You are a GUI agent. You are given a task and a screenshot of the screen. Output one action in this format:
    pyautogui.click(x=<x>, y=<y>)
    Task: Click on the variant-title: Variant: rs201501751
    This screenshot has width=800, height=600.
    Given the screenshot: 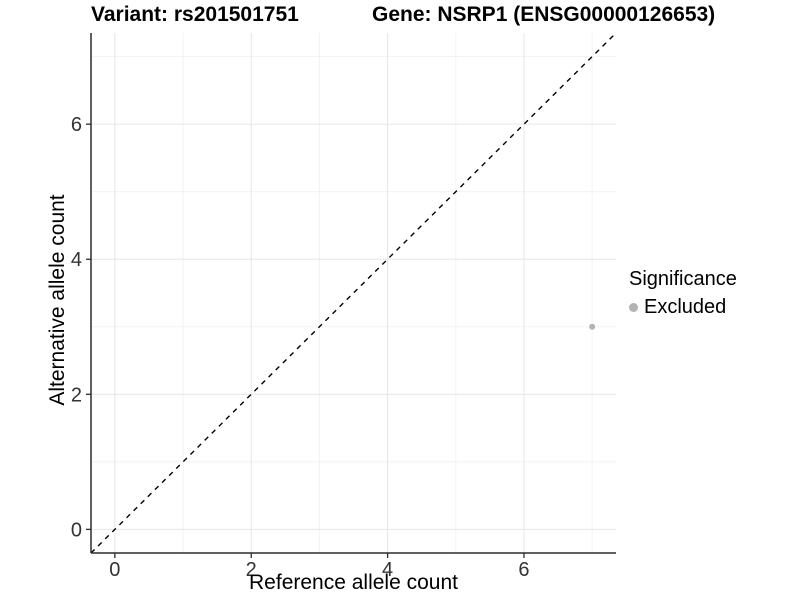 What is the action you would take?
    pyautogui.click(x=195, y=14)
    